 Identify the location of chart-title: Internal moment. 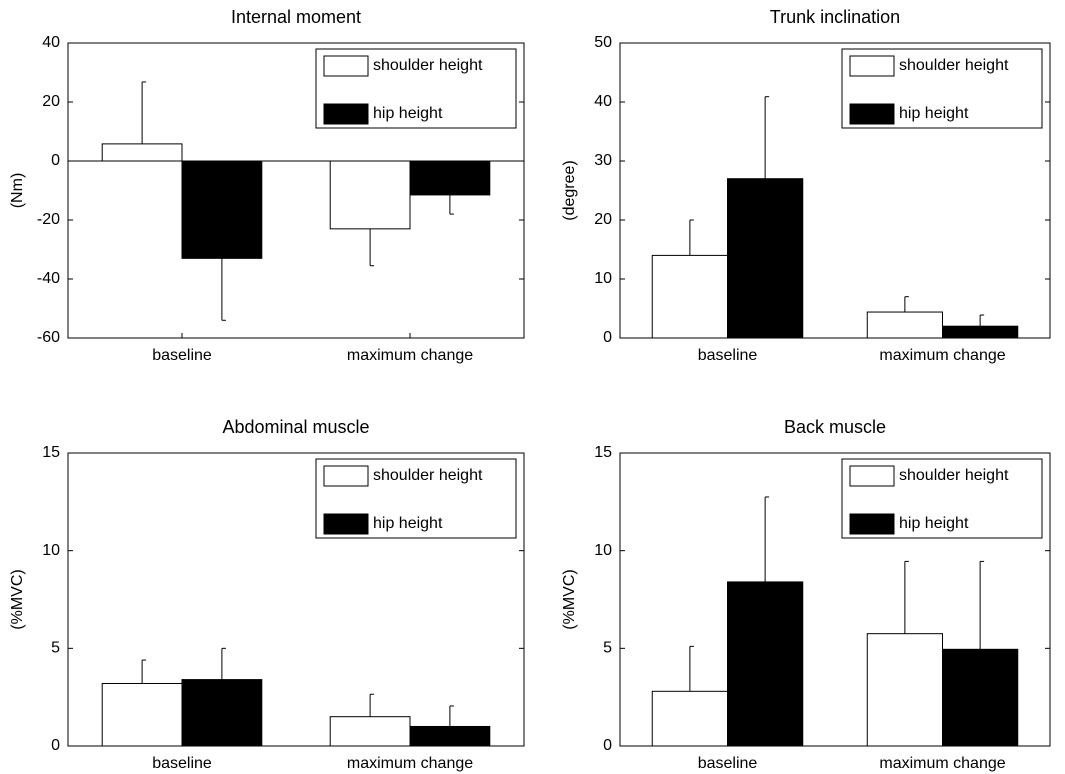
(296, 17).